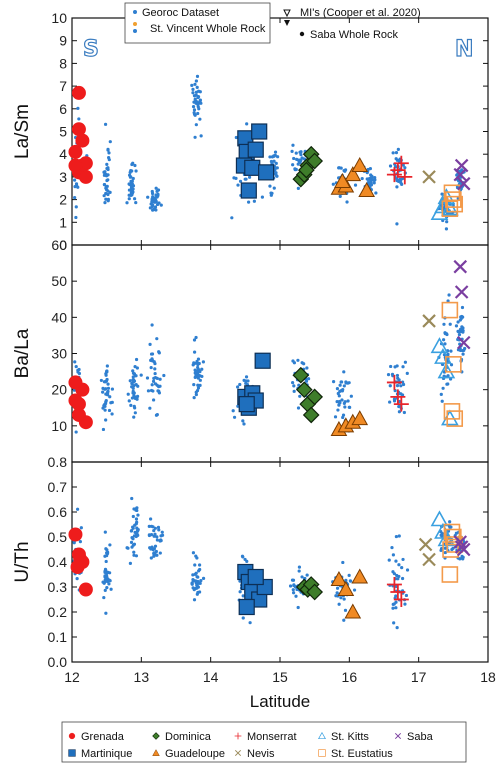  What do you see at coordinates (350, 677) in the screenshot?
I see `x-tick-label: 16` at bounding box center [350, 677].